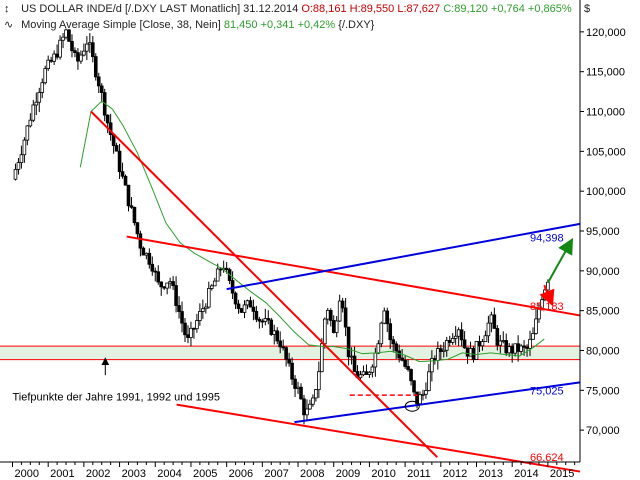  What do you see at coordinates (383, 474) in the screenshot?
I see `x-tick-label: 2010` at bounding box center [383, 474].